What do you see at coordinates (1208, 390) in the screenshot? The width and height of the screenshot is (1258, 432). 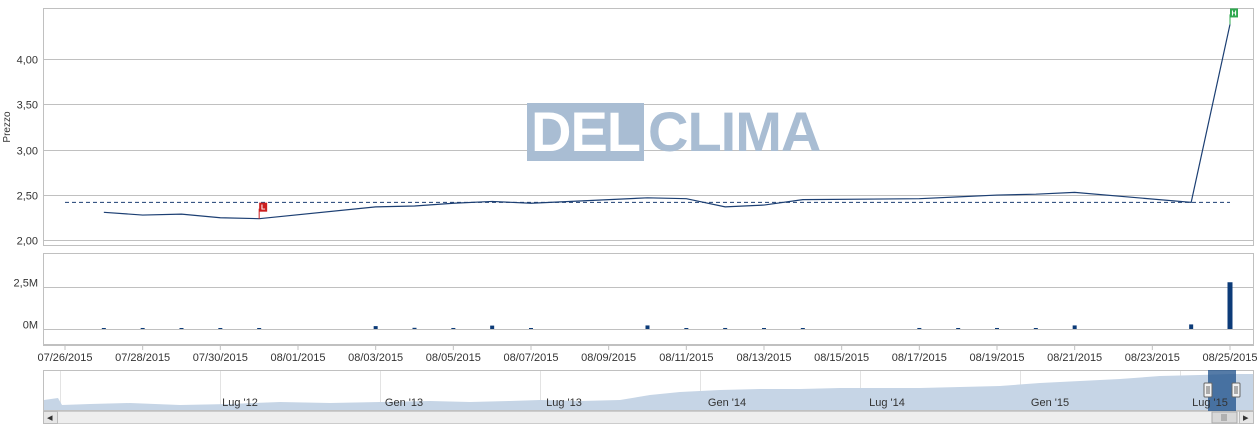 I see `navigator-handle-left` at bounding box center [1208, 390].